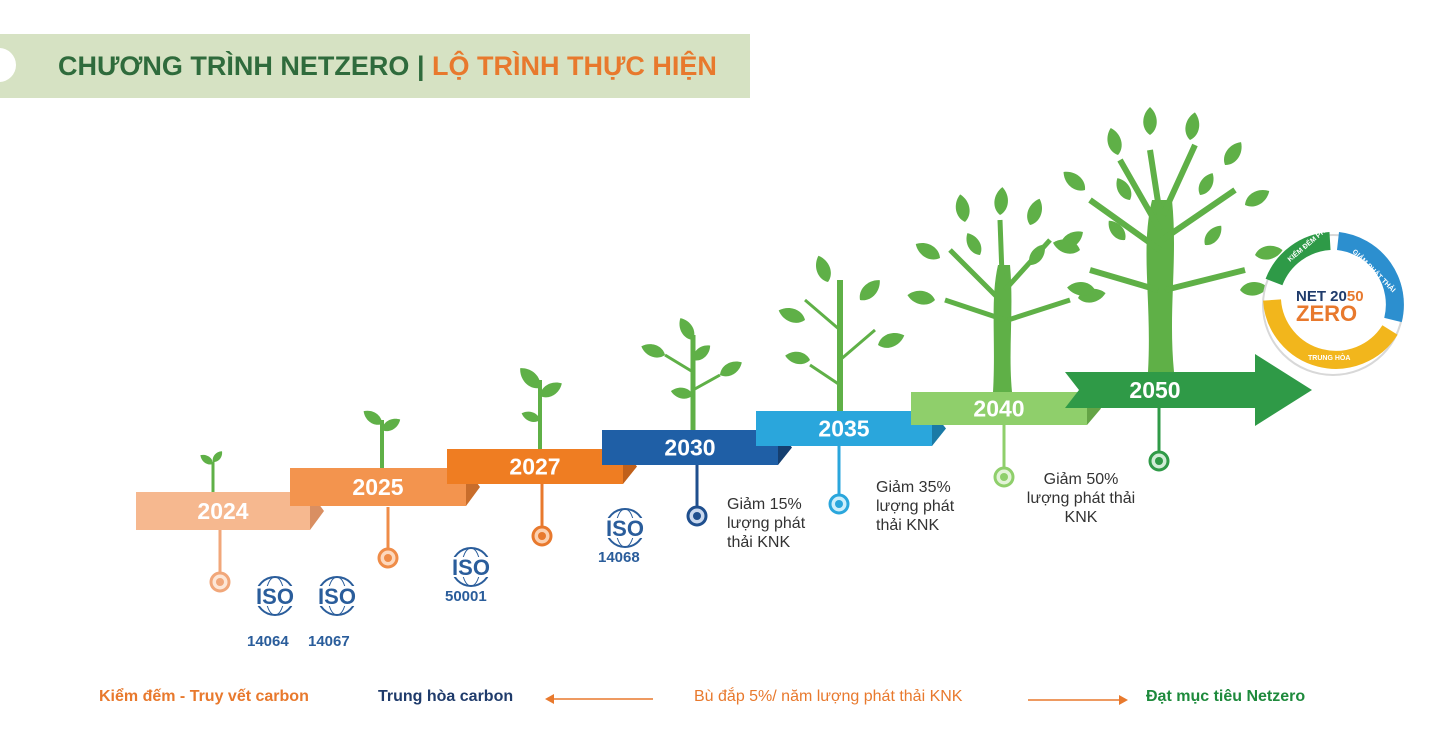  Describe the element at coordinates (689, 448) in the screenshot. I see `year-label-2030: 2030` at that location.